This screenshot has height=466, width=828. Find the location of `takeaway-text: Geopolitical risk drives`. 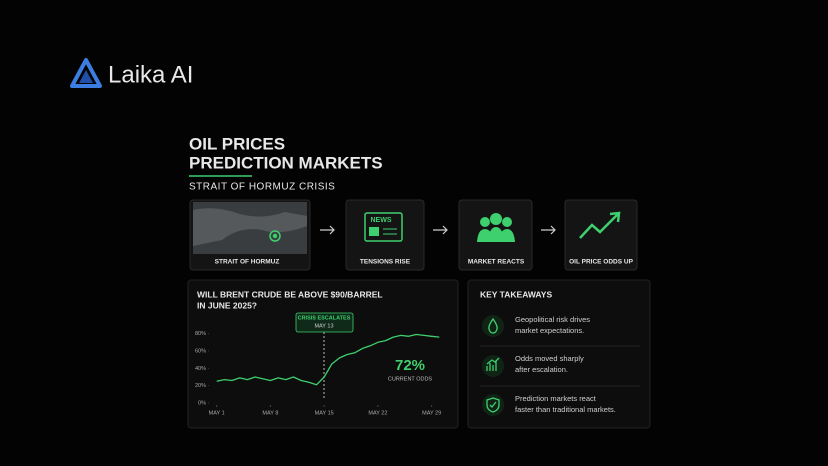

takeaway-text: Geopolitical risk drives is located at coordinates (552, 319).